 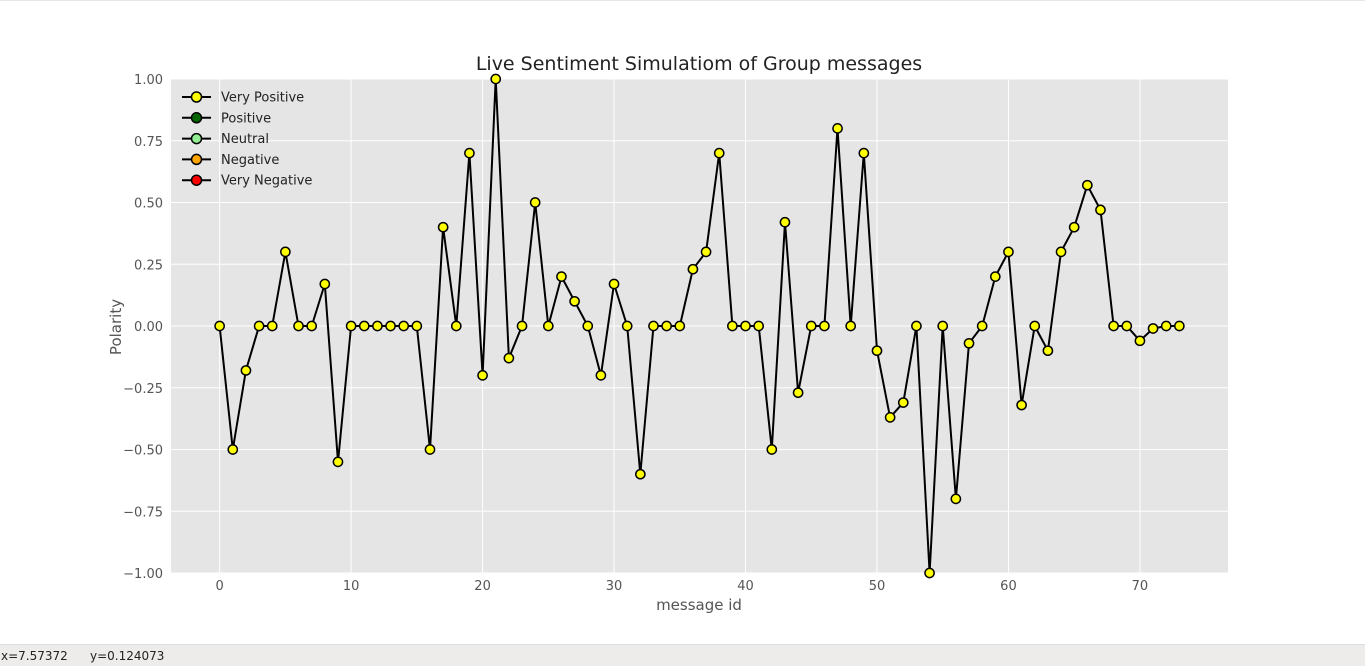 What do you see at coordinates (1140, 586) in the screenshot?
I see `x-tick-label: 70` at bounding box center [1140, 586].